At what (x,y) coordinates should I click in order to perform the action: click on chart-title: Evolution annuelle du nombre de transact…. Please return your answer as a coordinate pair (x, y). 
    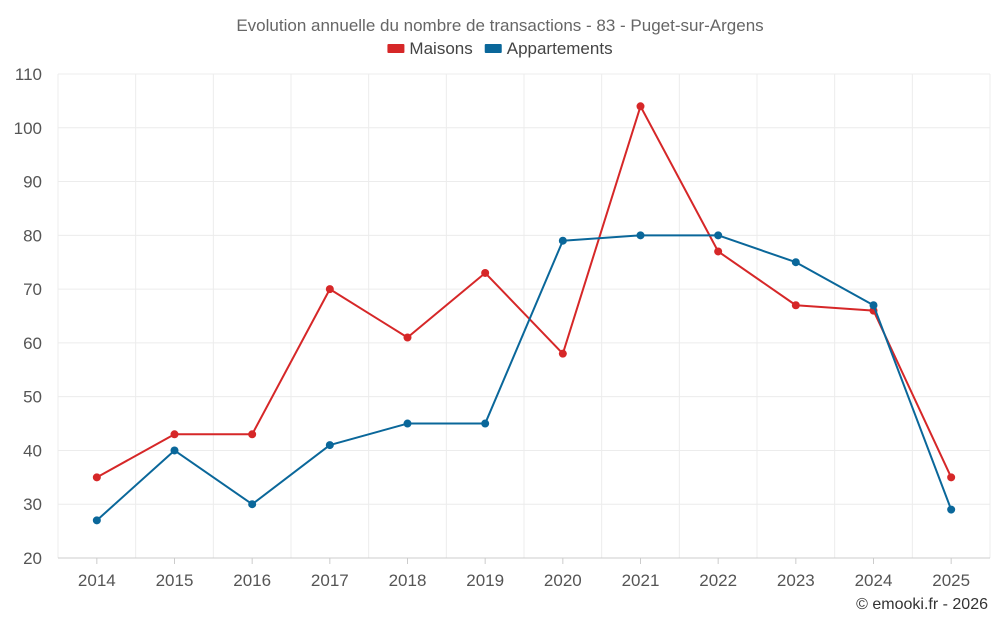
    Looking at the image, I should click on (499, 25).